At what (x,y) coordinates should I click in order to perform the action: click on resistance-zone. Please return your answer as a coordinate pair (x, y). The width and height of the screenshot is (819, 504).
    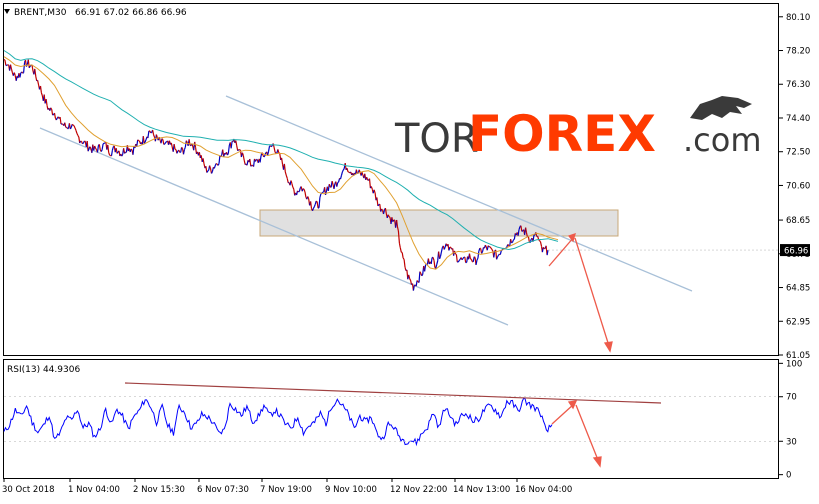
    Looking at the image, I should click on (439, 223).